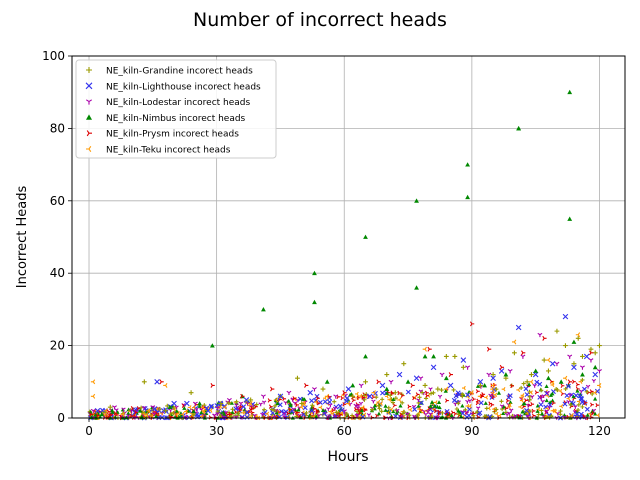  I want to click on x-tick-label: 90, so click(471, 431).